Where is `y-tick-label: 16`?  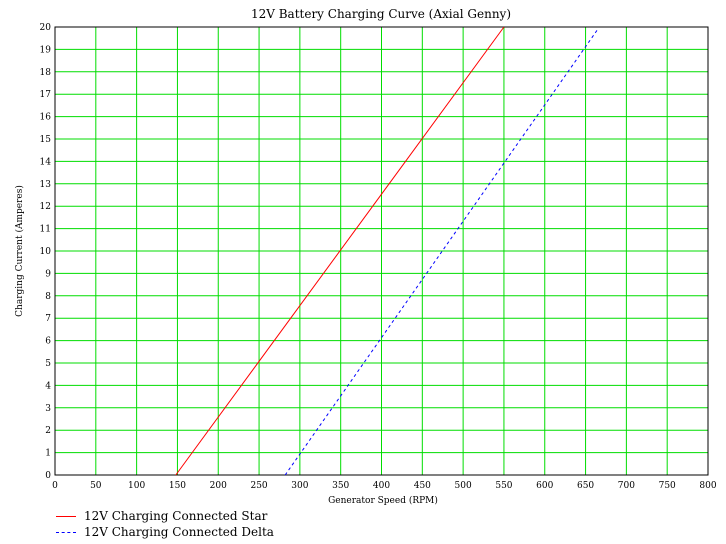 y-tick-label: 16 is located at coordinates (46, 118).